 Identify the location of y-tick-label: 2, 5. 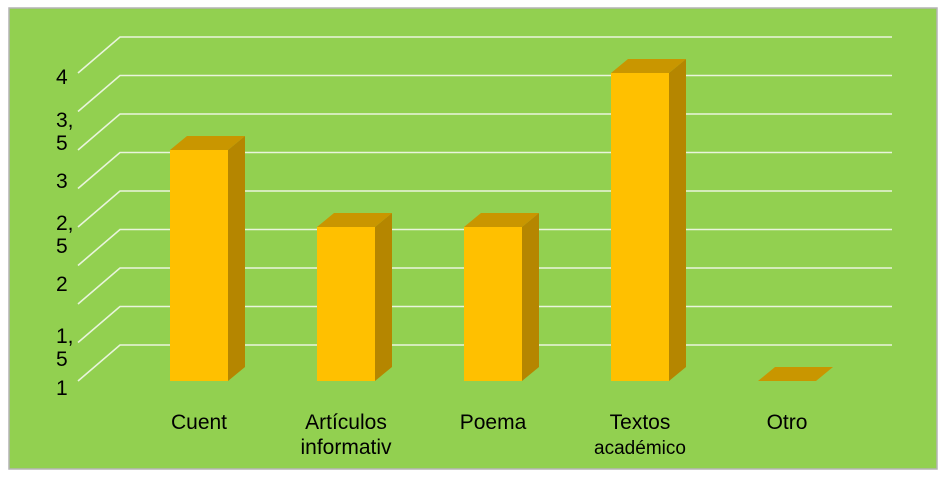
(65, 235).